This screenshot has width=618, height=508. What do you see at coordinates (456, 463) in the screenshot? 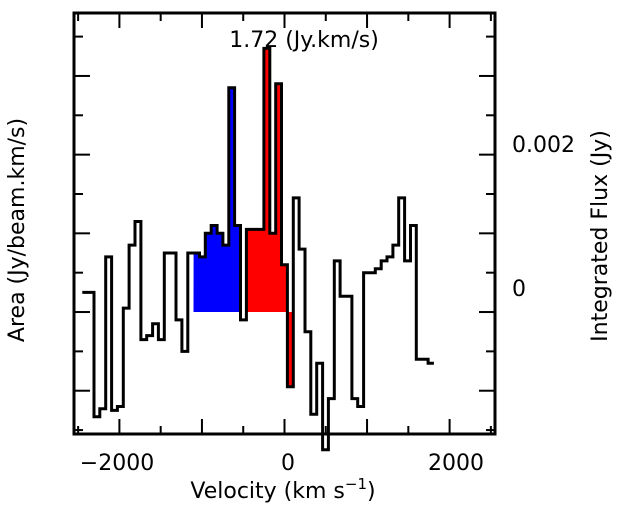
I see `x-tick-label-3: 2000` at bounding box center [456, 463].